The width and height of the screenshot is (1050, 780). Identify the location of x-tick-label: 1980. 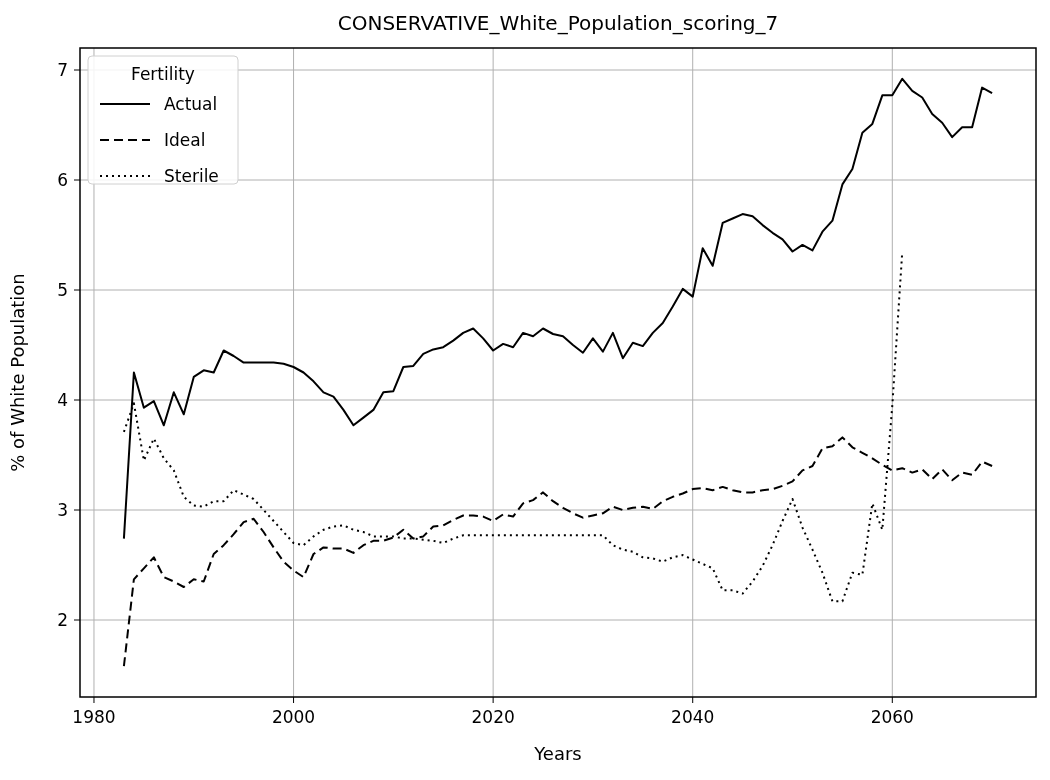
(94, 717).